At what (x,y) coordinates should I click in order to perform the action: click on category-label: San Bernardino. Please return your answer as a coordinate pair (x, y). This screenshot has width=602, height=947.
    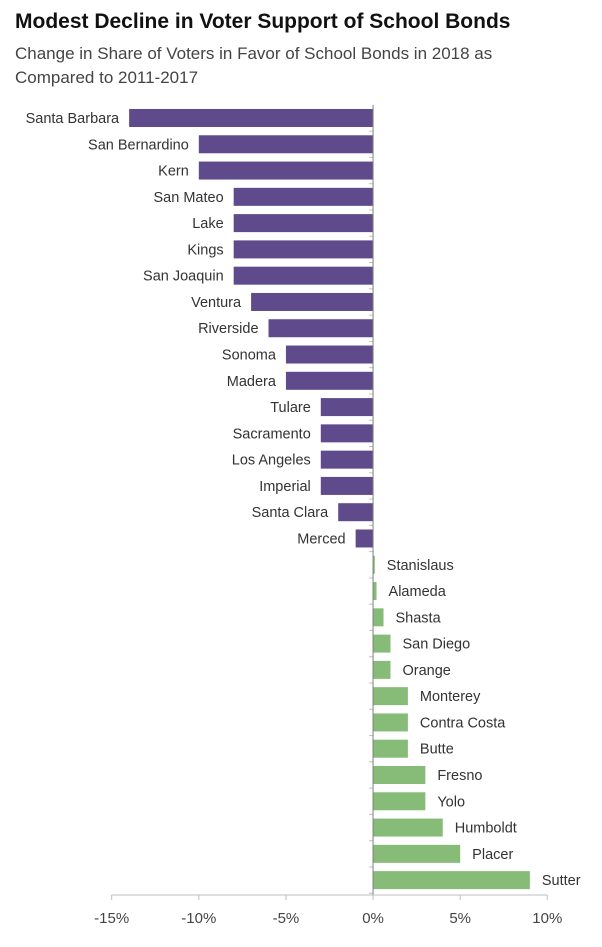
    Looking at the image, I should click on (138, 145).